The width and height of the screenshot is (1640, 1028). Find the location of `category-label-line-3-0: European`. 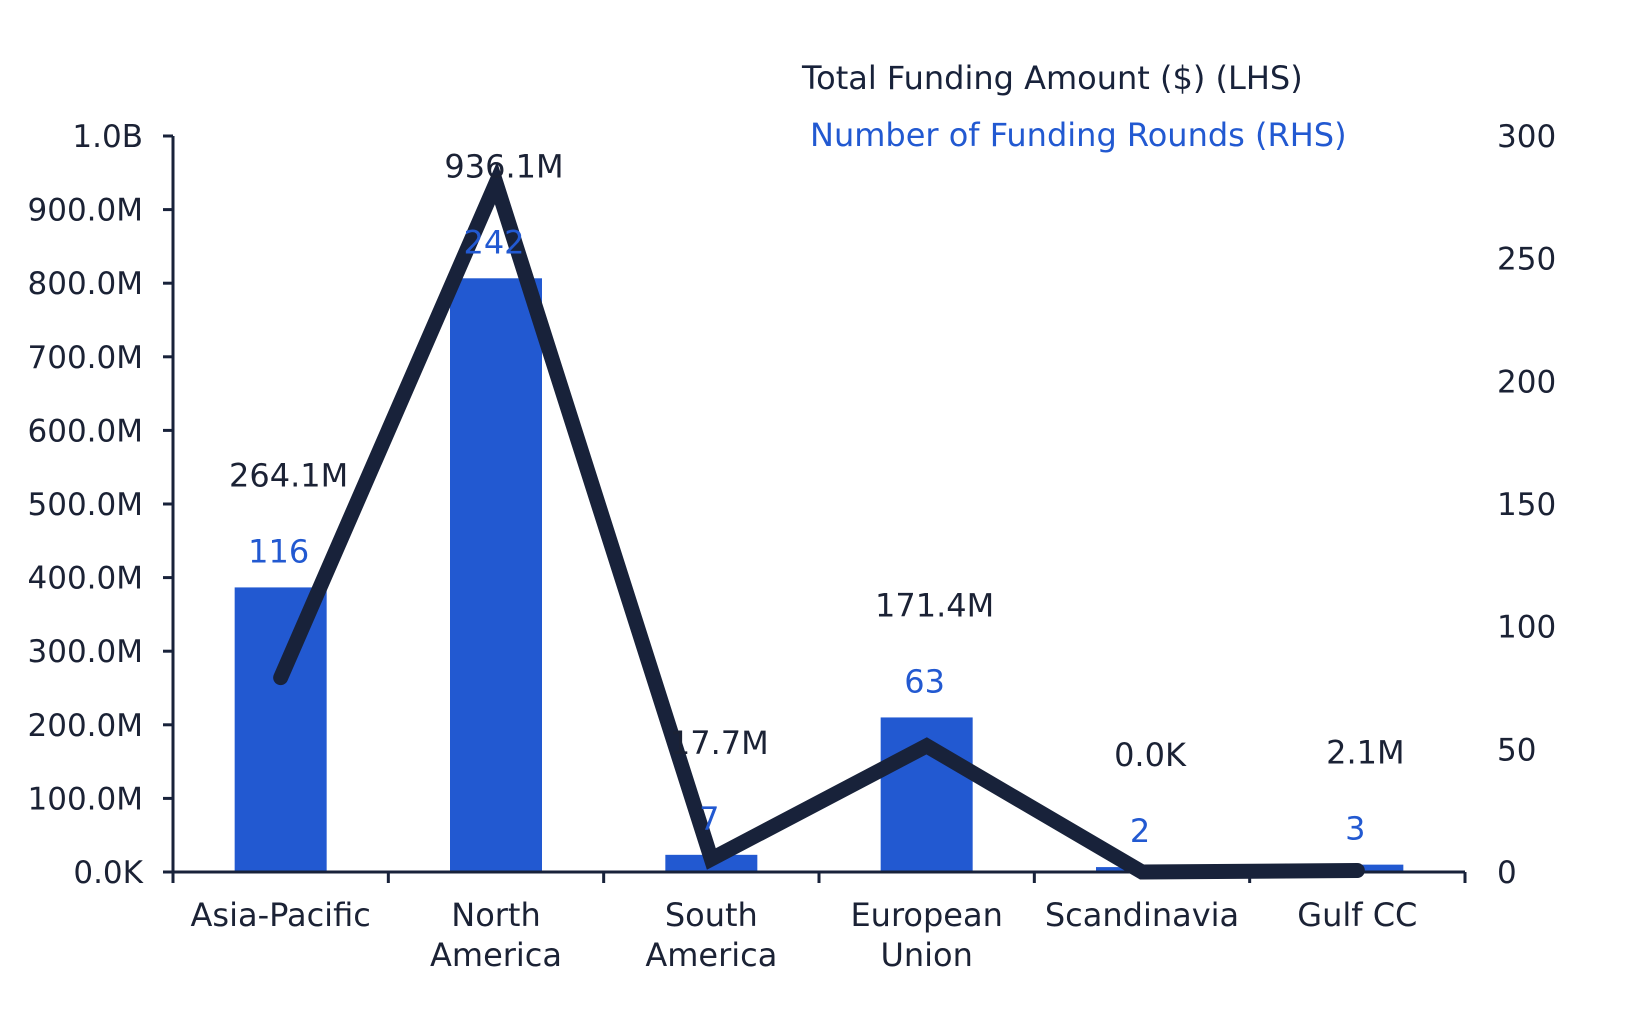

category-label-line-3-0: European is located at coordinates (926, 915).